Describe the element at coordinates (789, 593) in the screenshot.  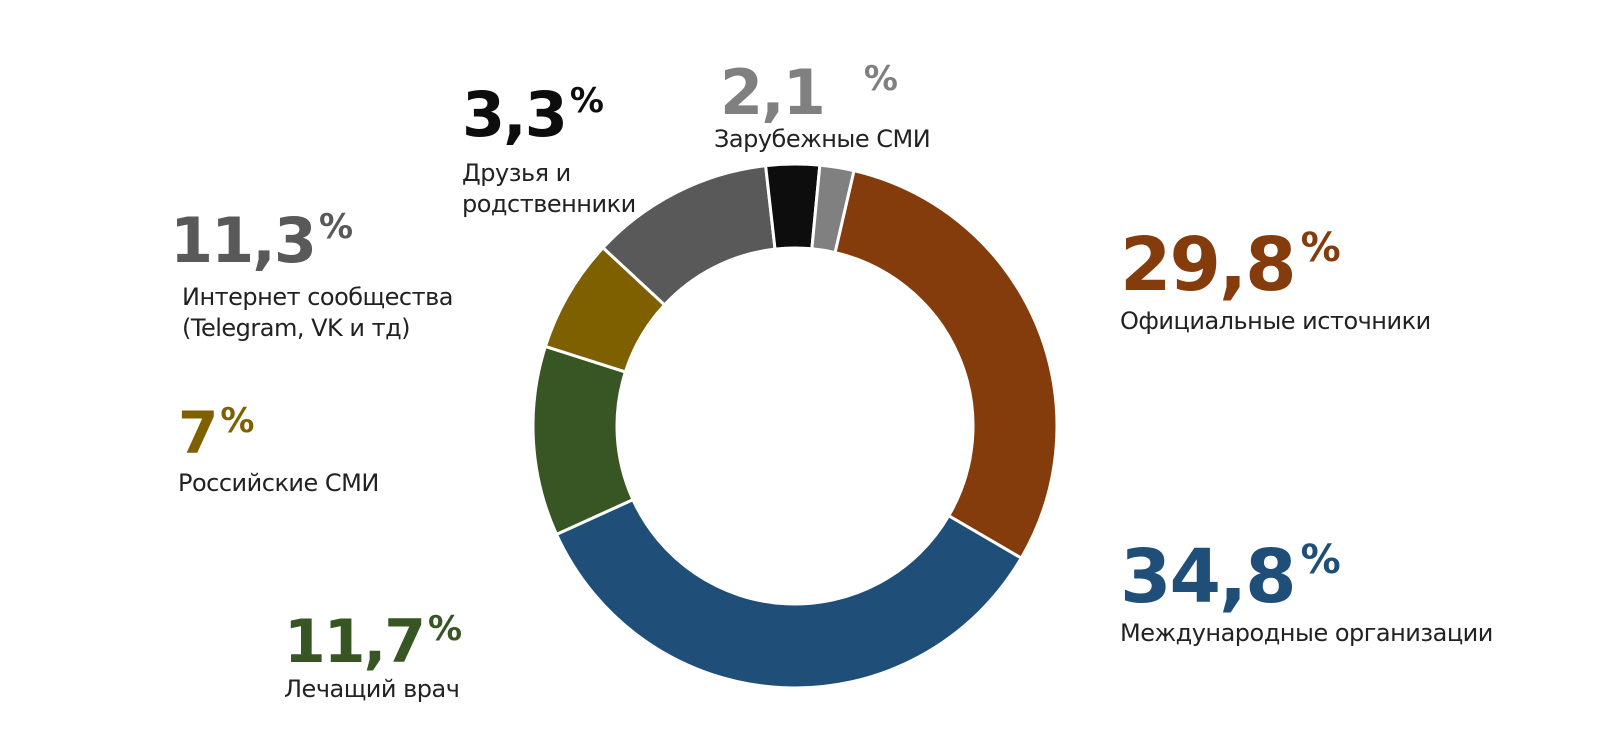
I see `donut-slice-international-orgs` at that location.